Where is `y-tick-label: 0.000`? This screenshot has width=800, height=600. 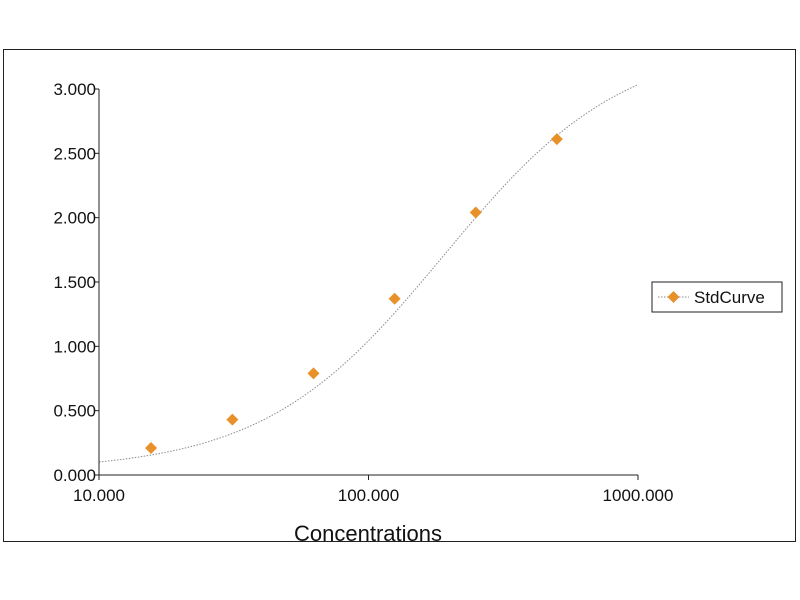
y-tick-label: 0.000 is located at coordinates (74, 475).